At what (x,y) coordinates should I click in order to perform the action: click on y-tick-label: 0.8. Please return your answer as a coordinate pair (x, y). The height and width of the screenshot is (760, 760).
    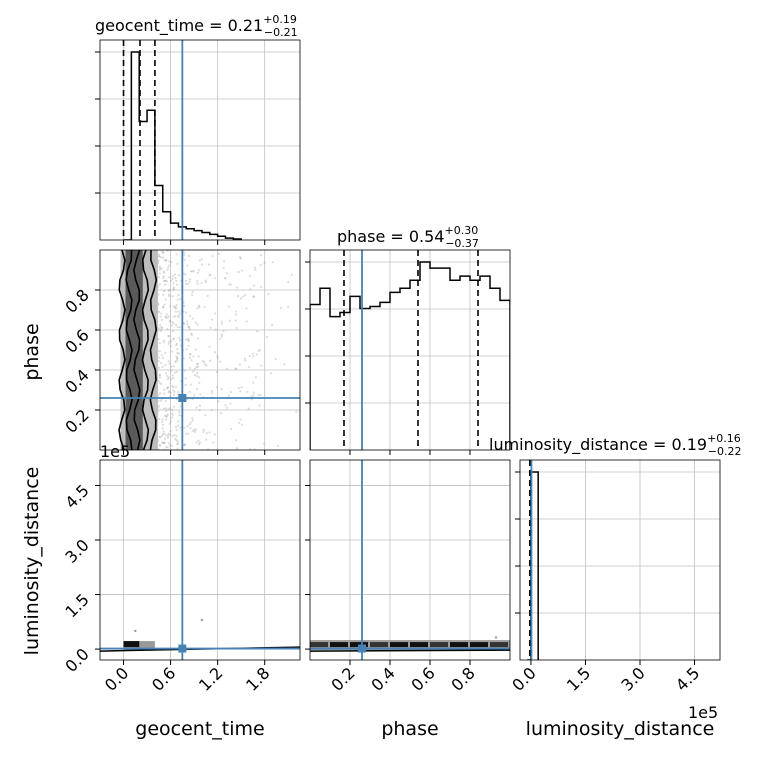
    Looking at the image, I should click on (76, 300).